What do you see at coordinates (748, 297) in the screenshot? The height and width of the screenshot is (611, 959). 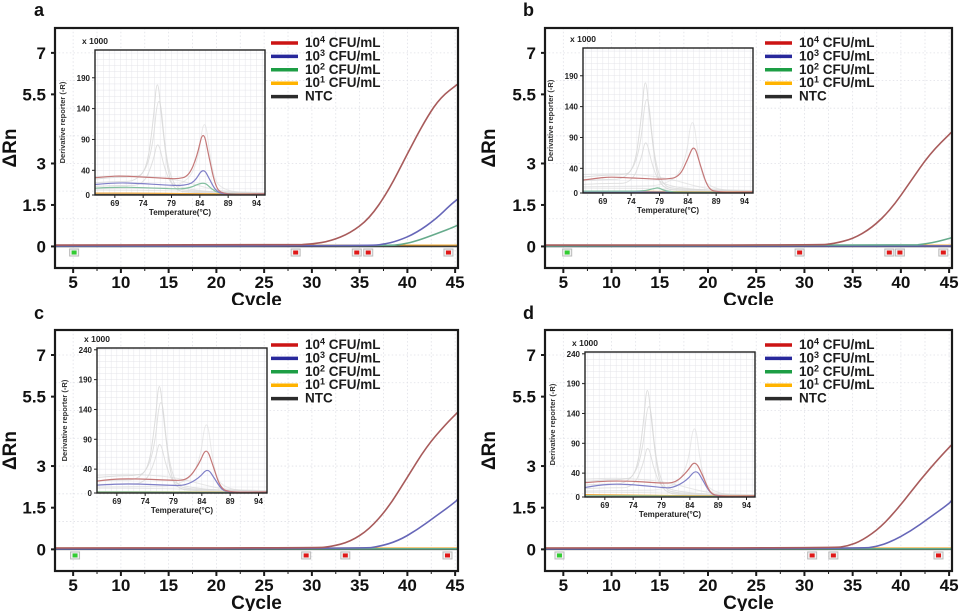 I see `x-axis-label: Cycle` at bounding box center [748, 297].